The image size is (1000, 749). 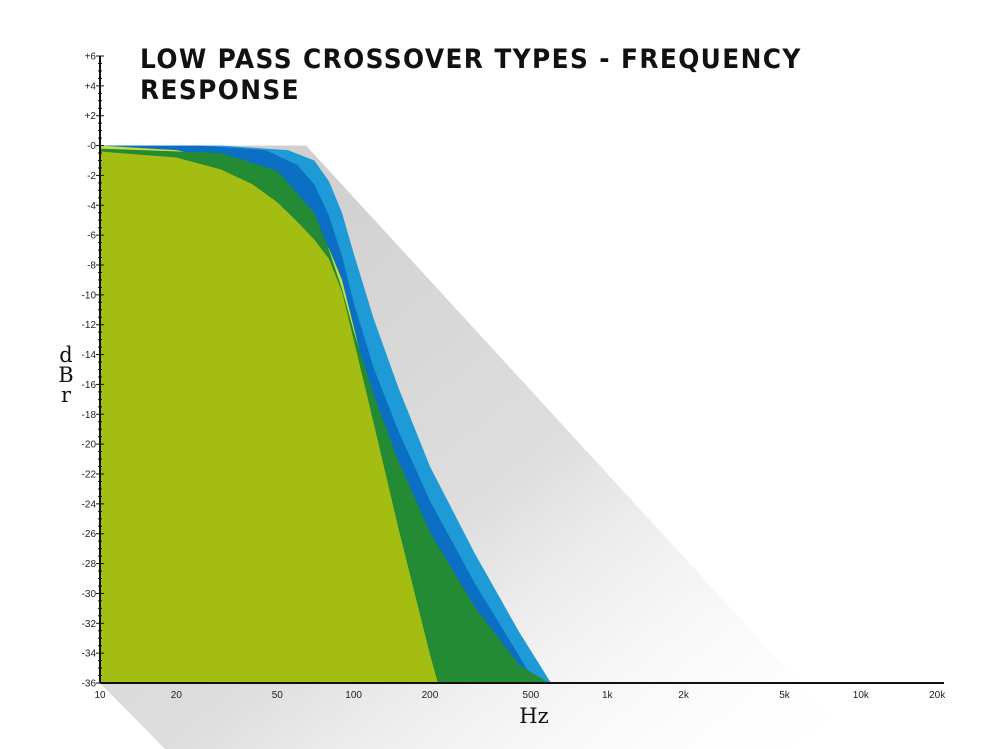 I want to click on y-axis-title-letter-r: r, so click(x=66, y=395).